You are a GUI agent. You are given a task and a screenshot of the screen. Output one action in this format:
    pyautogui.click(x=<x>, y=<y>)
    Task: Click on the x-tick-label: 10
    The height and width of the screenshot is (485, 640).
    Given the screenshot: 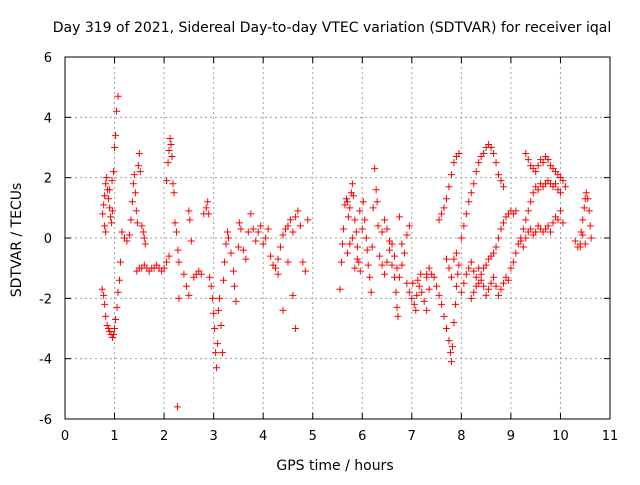 What is the action you would take?
    pyautogui.click(x=560, y=436)
    